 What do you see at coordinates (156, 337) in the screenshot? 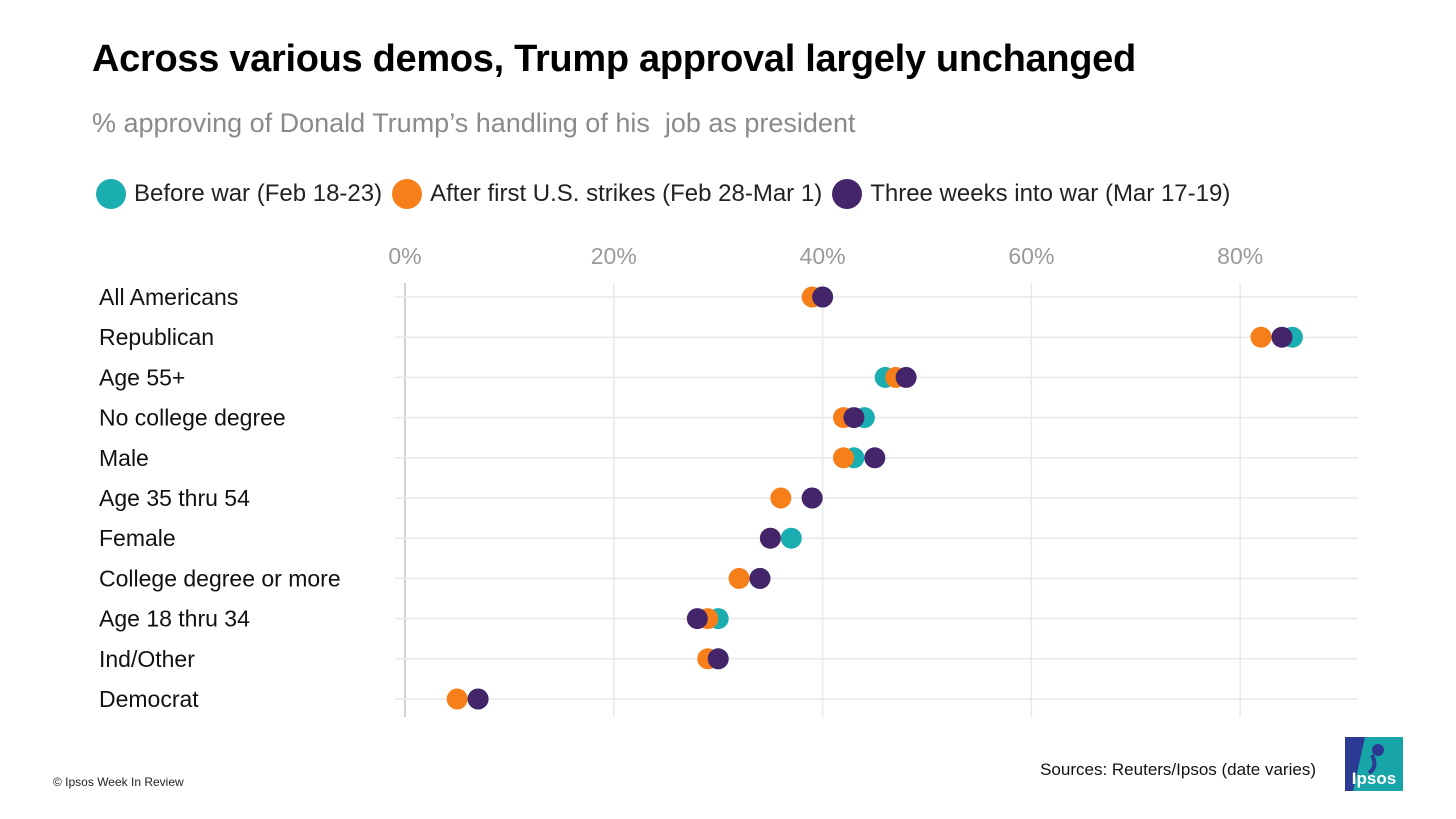
I see `category-label: Republican` at bounding box center [156, 337].